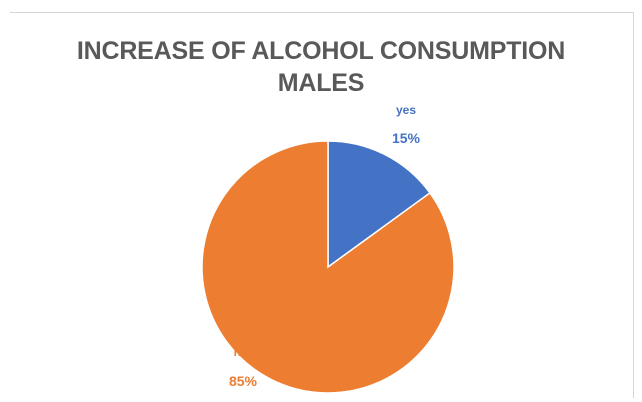  What do you see at coordinates (243, 381) in the screenshot?
I see `data-label-percent-no: 85%` at bounding box center [243, 381].